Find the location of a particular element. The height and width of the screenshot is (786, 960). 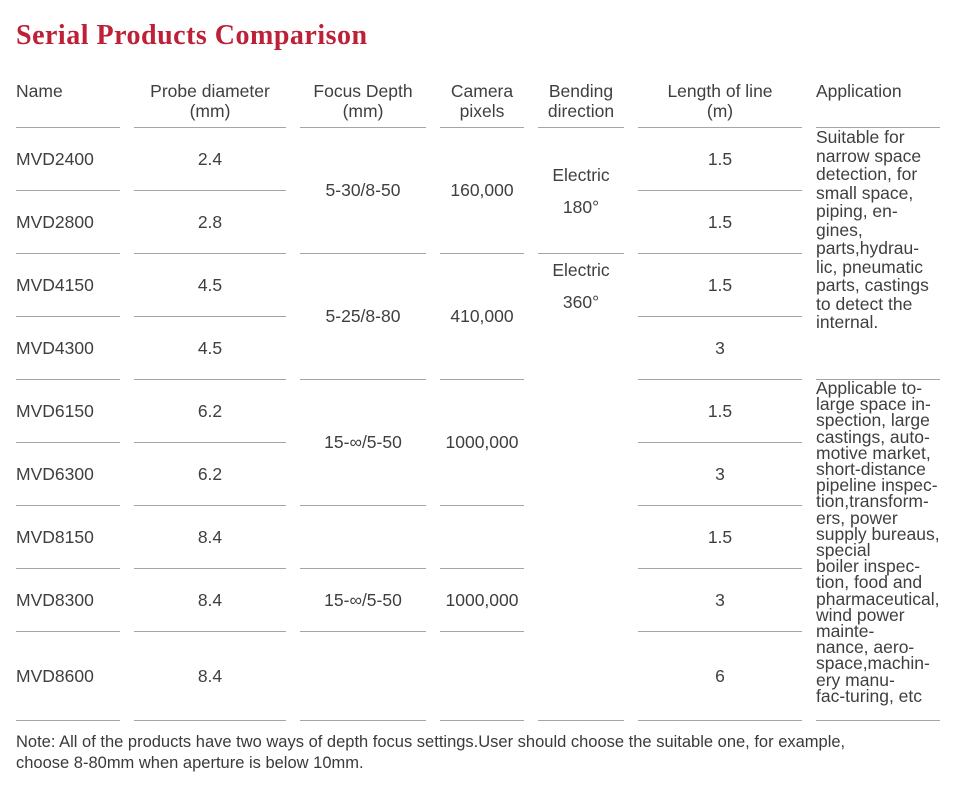

cell-probe-diameter: 2.8 is located at coordinates (210, 222).